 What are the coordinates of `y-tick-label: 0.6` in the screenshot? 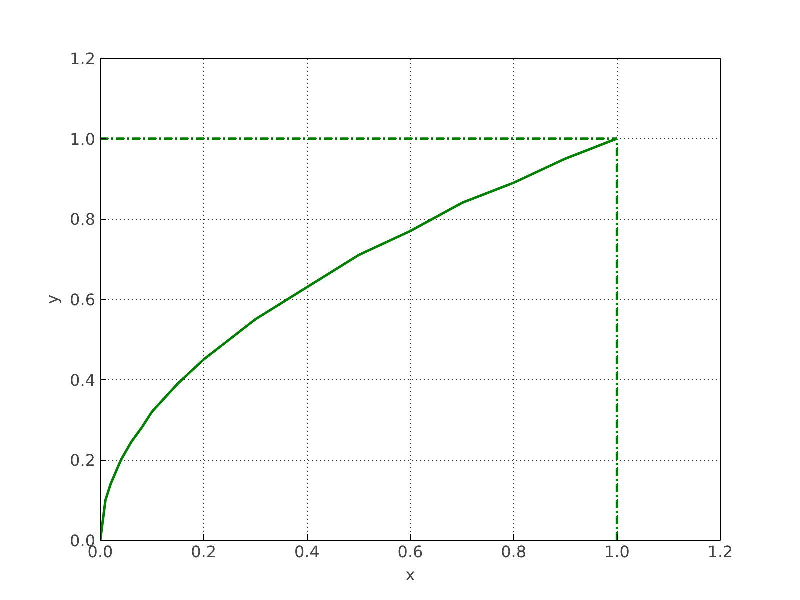 It's located at (83, 300).